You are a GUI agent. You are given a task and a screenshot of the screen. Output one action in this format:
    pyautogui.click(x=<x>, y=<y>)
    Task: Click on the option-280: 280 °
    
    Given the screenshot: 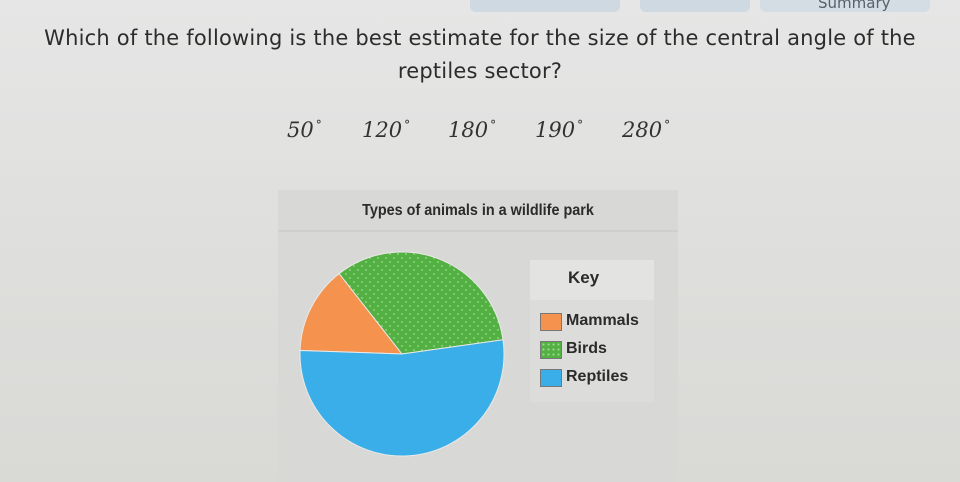 What is the action you would take?
    pyautogui.click(x=646, y=130)
    